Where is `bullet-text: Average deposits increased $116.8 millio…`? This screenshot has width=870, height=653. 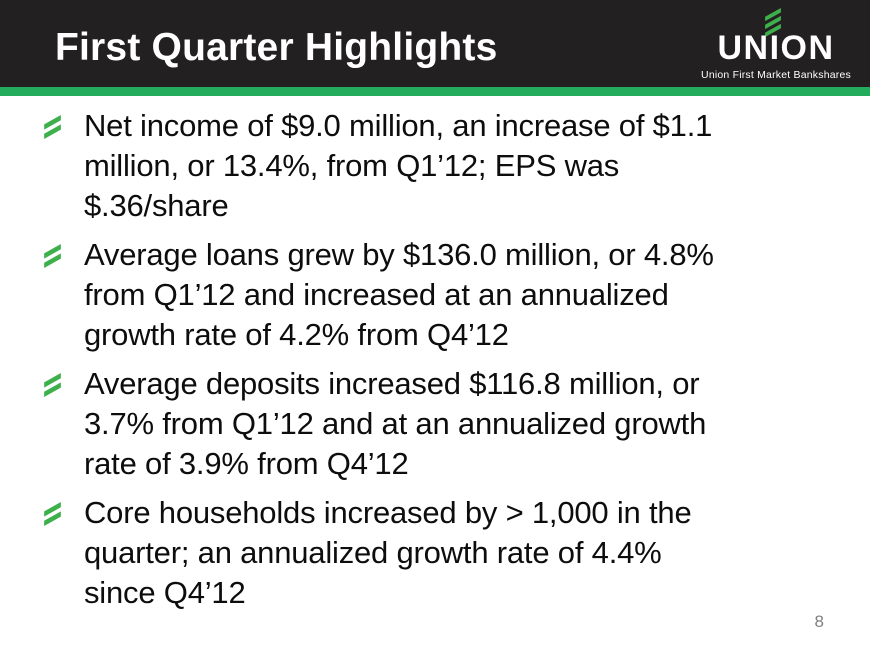
bullet-text: Average deposits increased $116.8 millio… is located at coordinates (395, 424).